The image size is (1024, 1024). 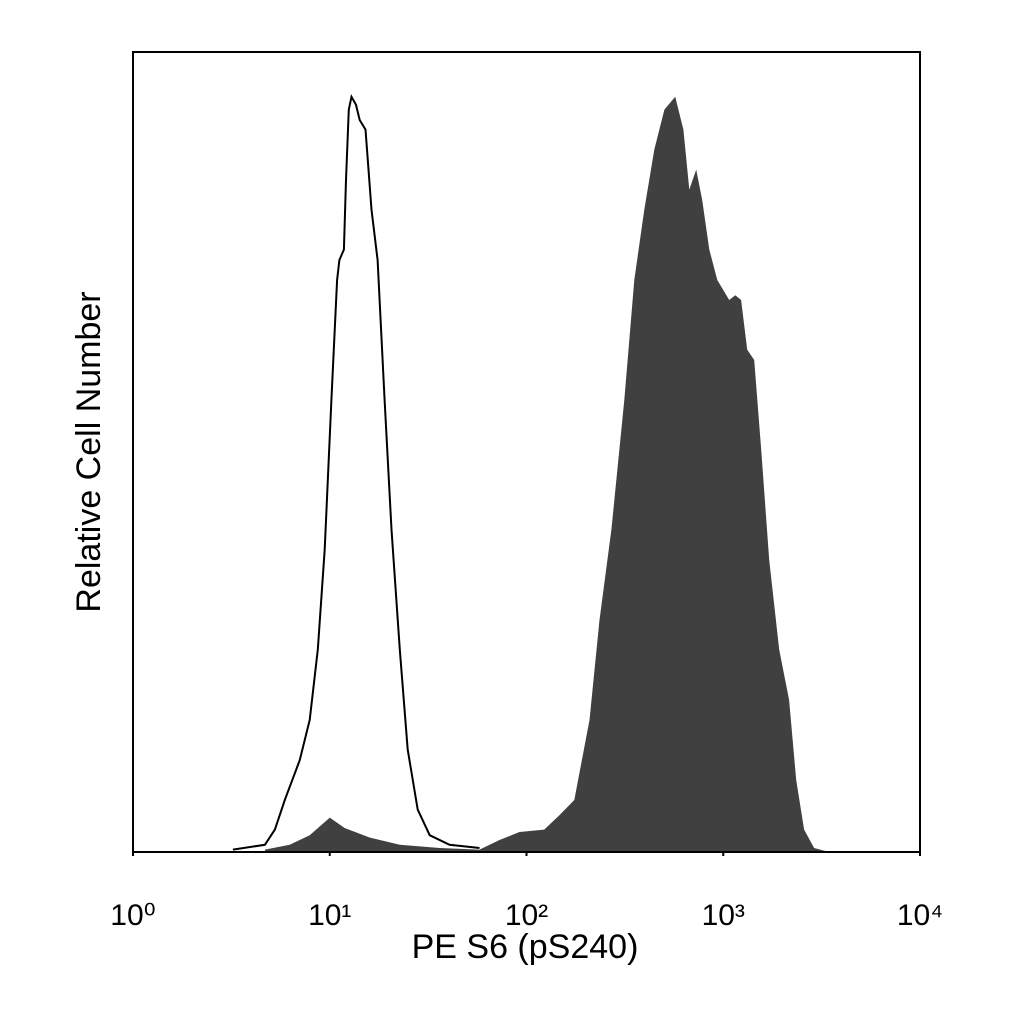 I want to click on y-axis-title: Relative Cell Number, so click(x=89, y=451).